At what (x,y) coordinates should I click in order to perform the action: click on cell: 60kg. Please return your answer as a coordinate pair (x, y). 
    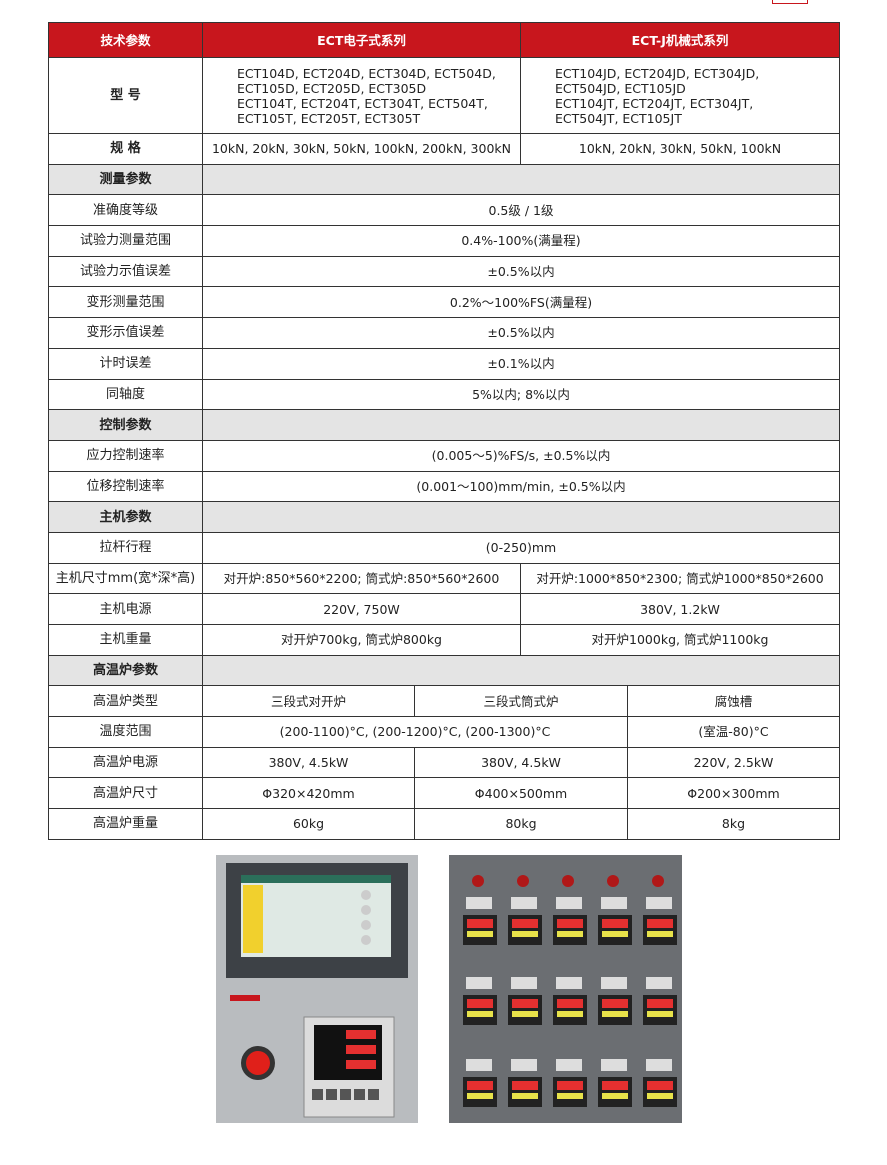
    Looking at the image, I should click on (308, 824).